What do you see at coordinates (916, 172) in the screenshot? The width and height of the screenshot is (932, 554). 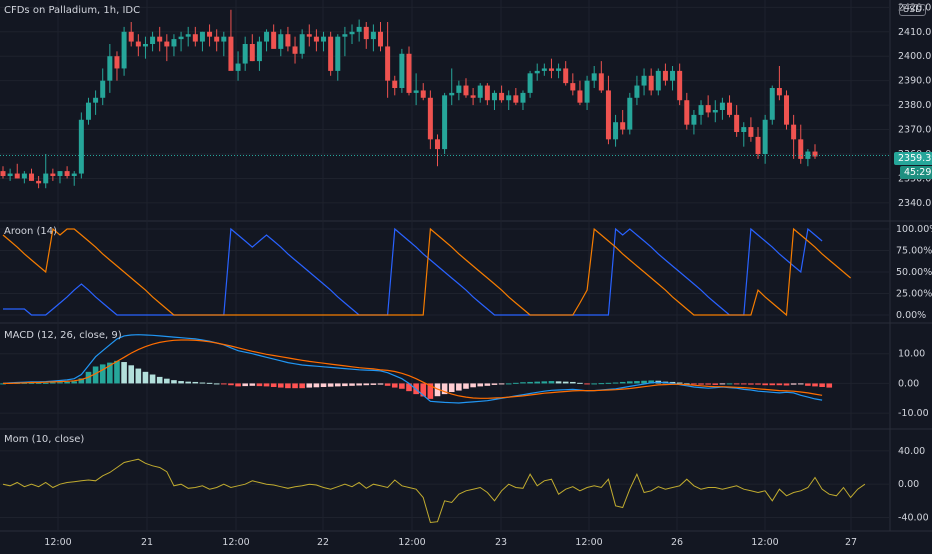 I see `countdown-tag: 45:29` at bounding box center [916, 172].